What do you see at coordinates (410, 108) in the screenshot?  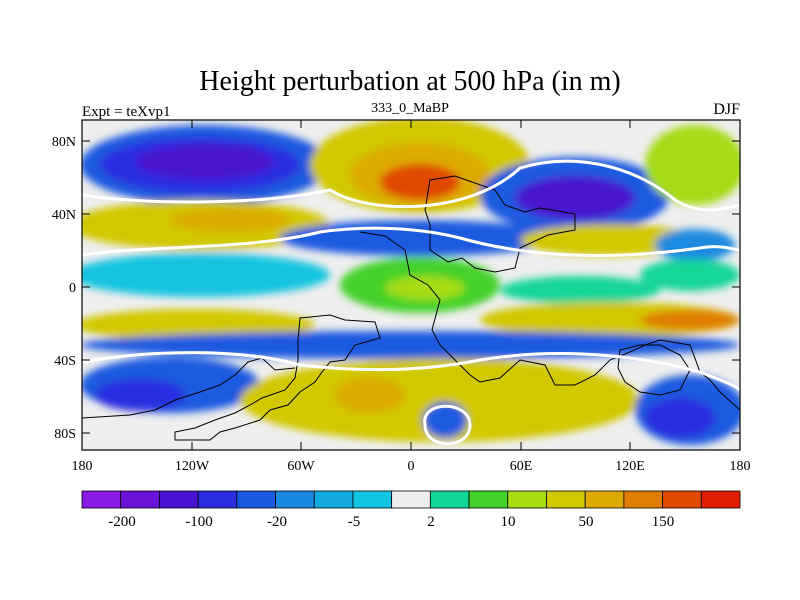 I see `run-label: 333_0_MaBP` at bounding box center [410, 108].